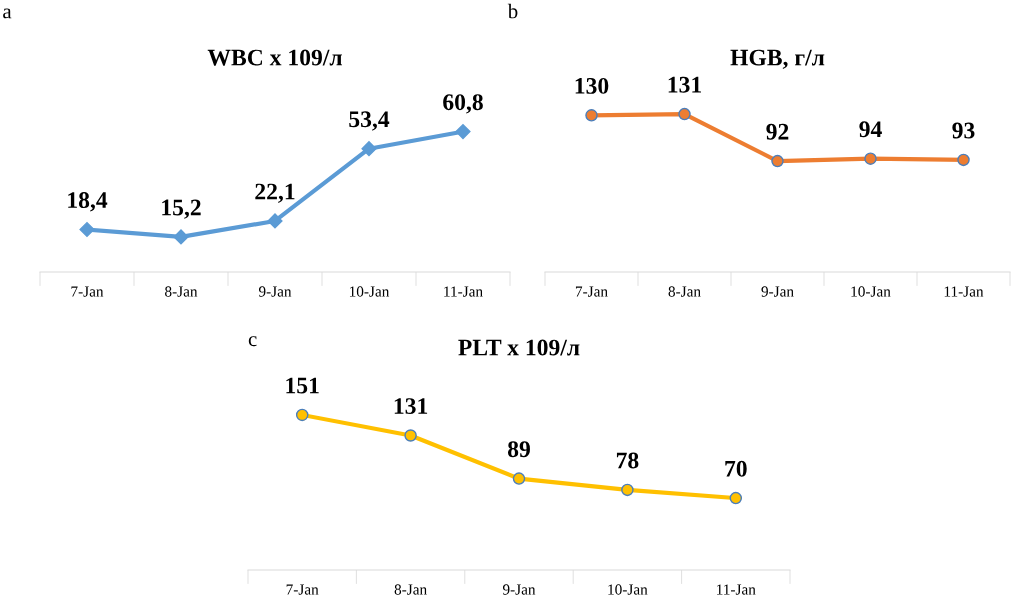  Describe the element at coordinates (777, 131) in the screenshot. I see `data-label: 92` at that location.